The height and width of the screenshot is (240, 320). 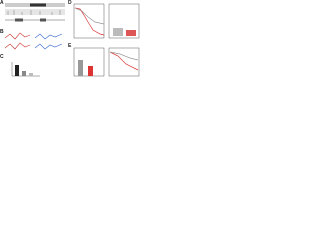 What do you see at coordinates (124, 21) in the screenshot?
I see `scatter-plot` at bounding box center [124, 21].